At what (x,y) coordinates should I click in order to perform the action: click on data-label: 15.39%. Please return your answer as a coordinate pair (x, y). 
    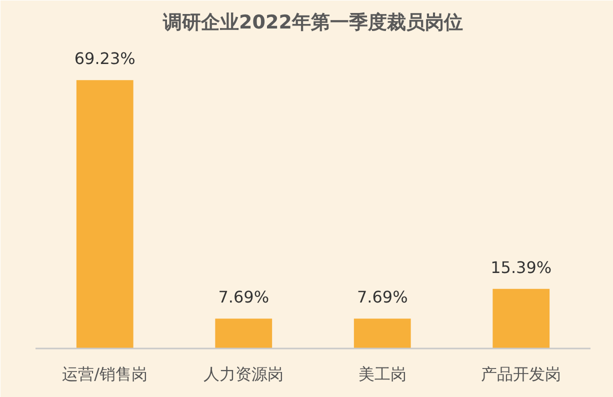
    Looking at the image, I should click on (521, 267).